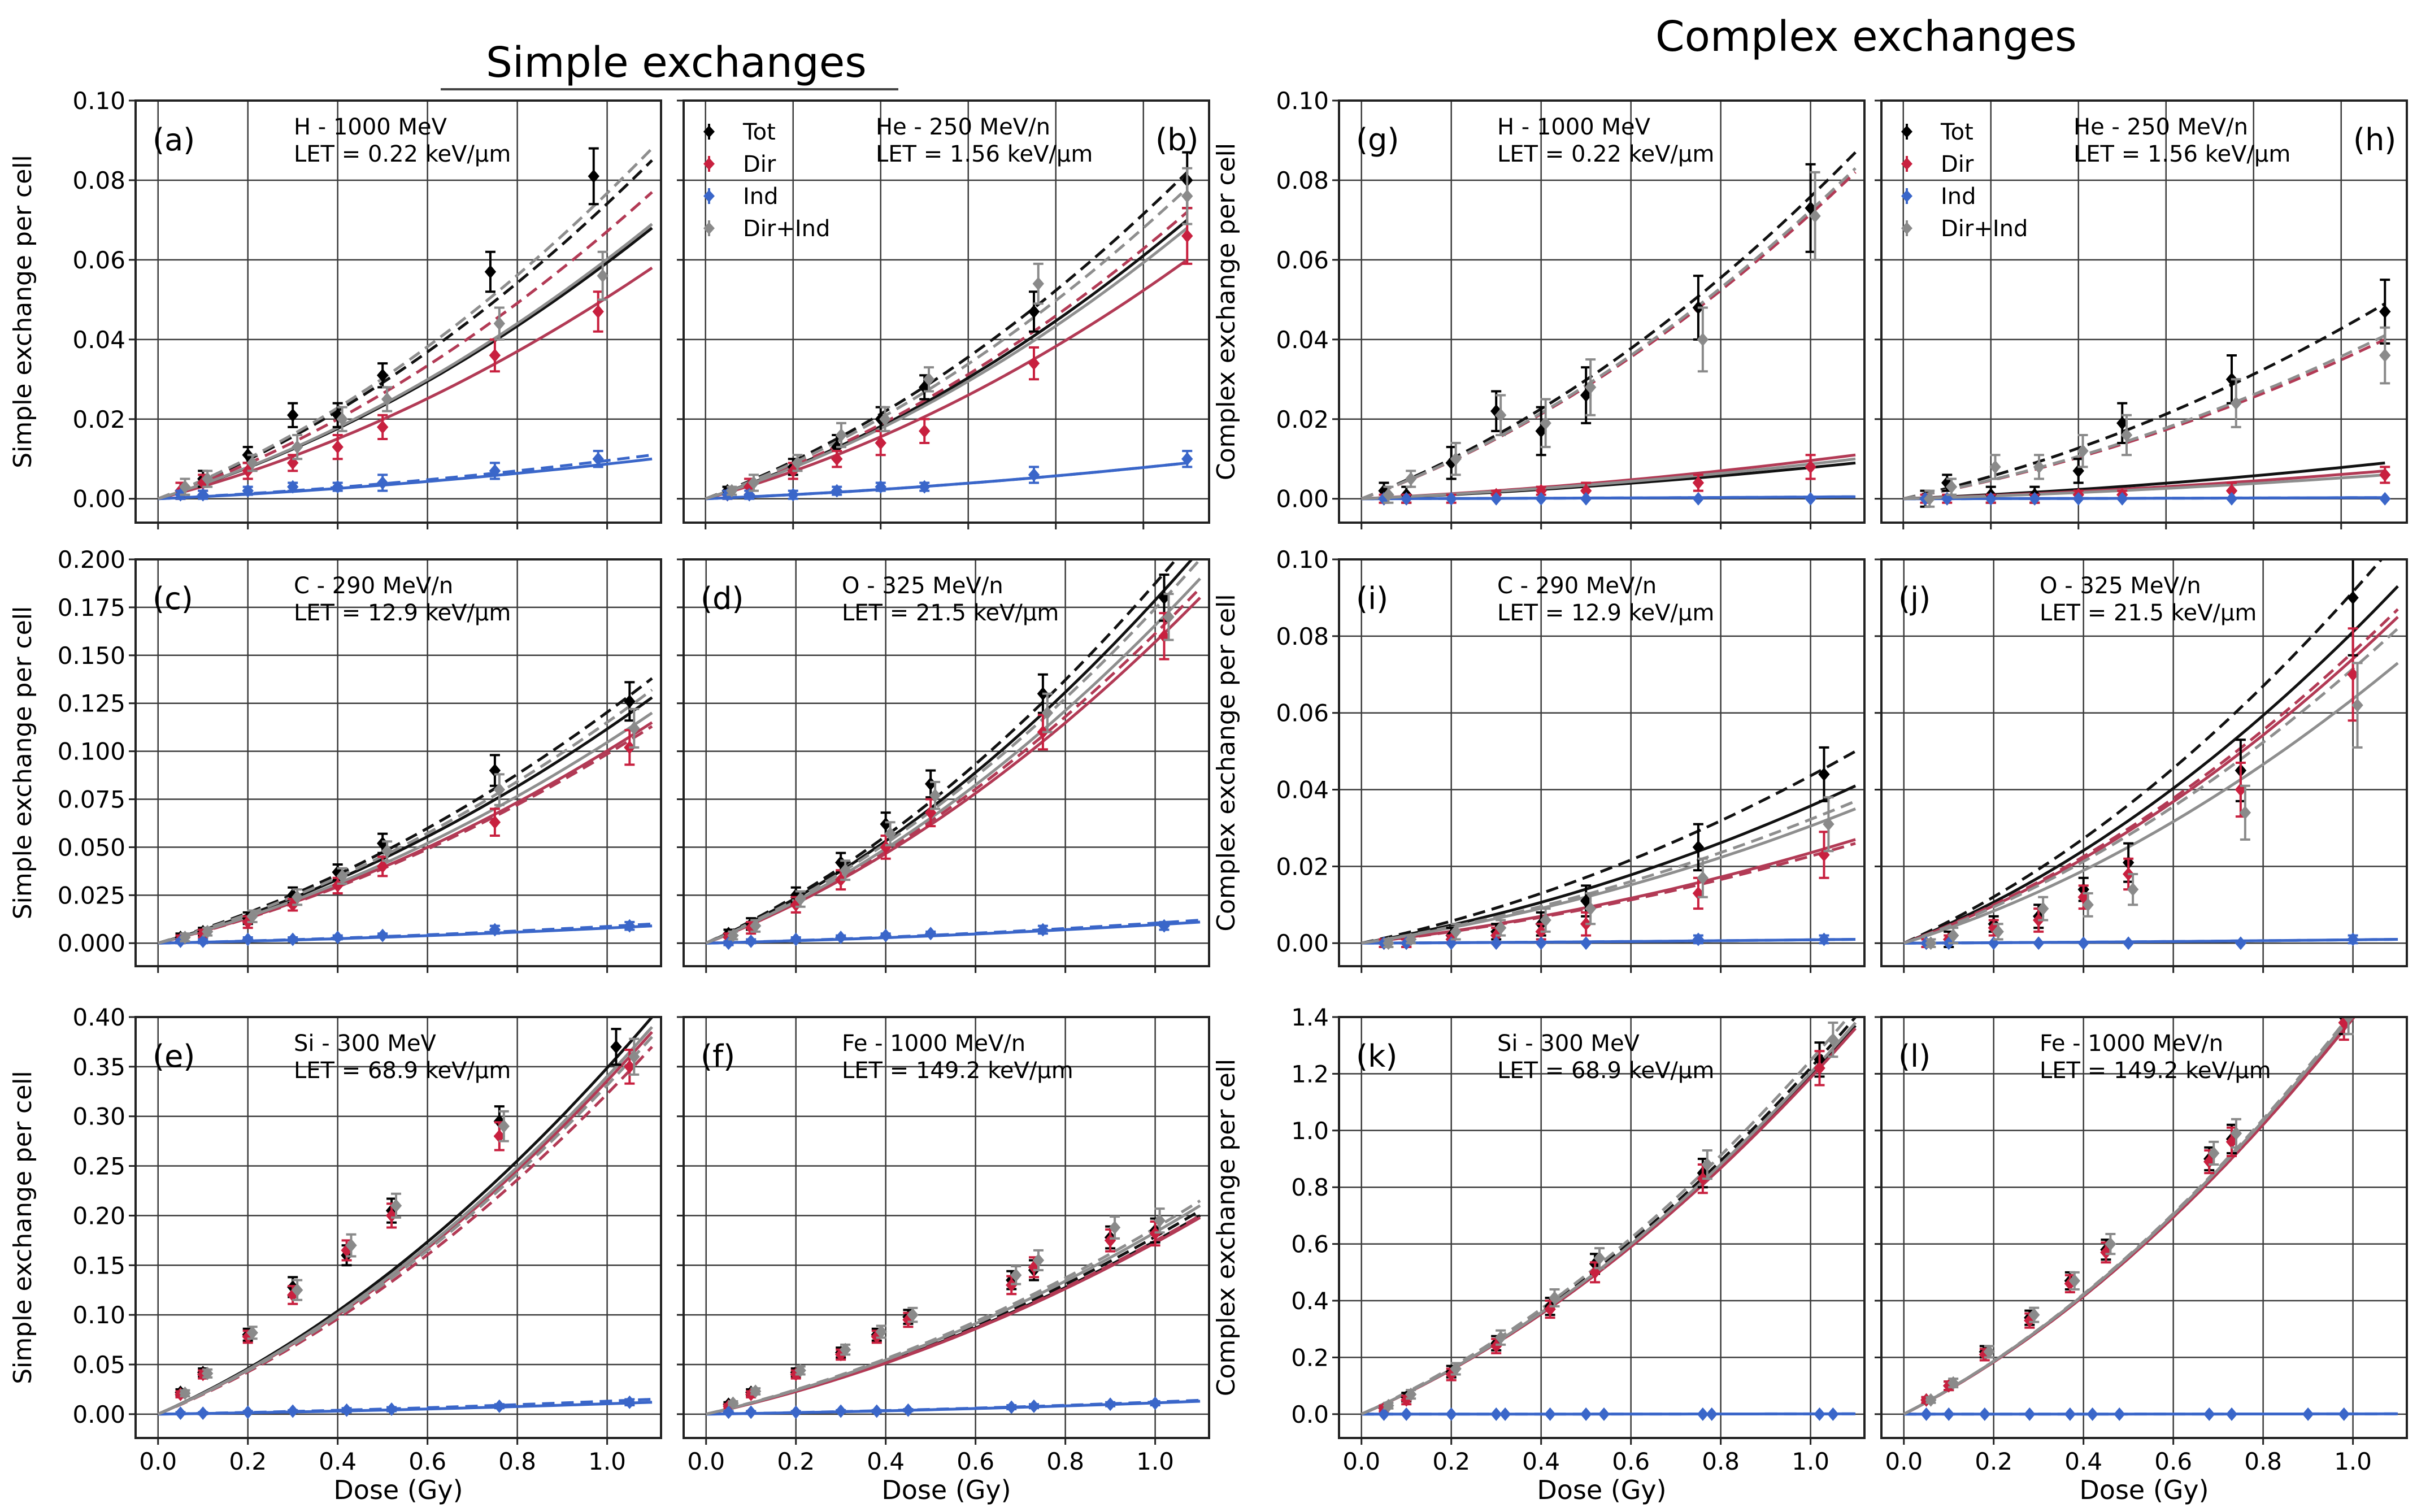 The width and height of the screenshot is (2430, 1512). Describe the element at coordinates (1568, 1044) in the screenshot. I see `annotation-particle: Si - 300 MeV` at that location.